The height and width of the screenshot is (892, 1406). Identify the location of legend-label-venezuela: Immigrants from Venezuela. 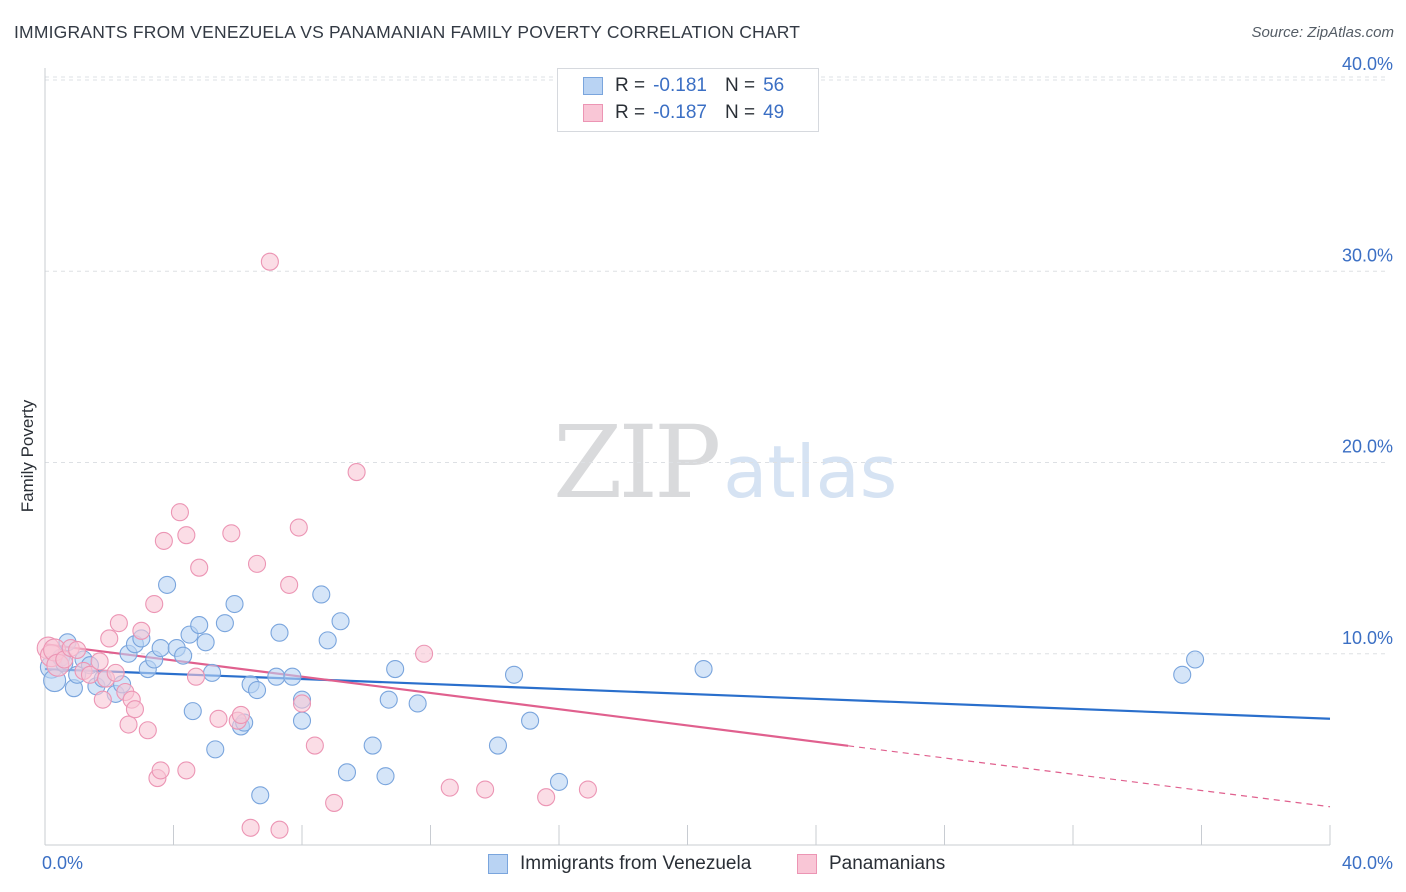
(636, 863).